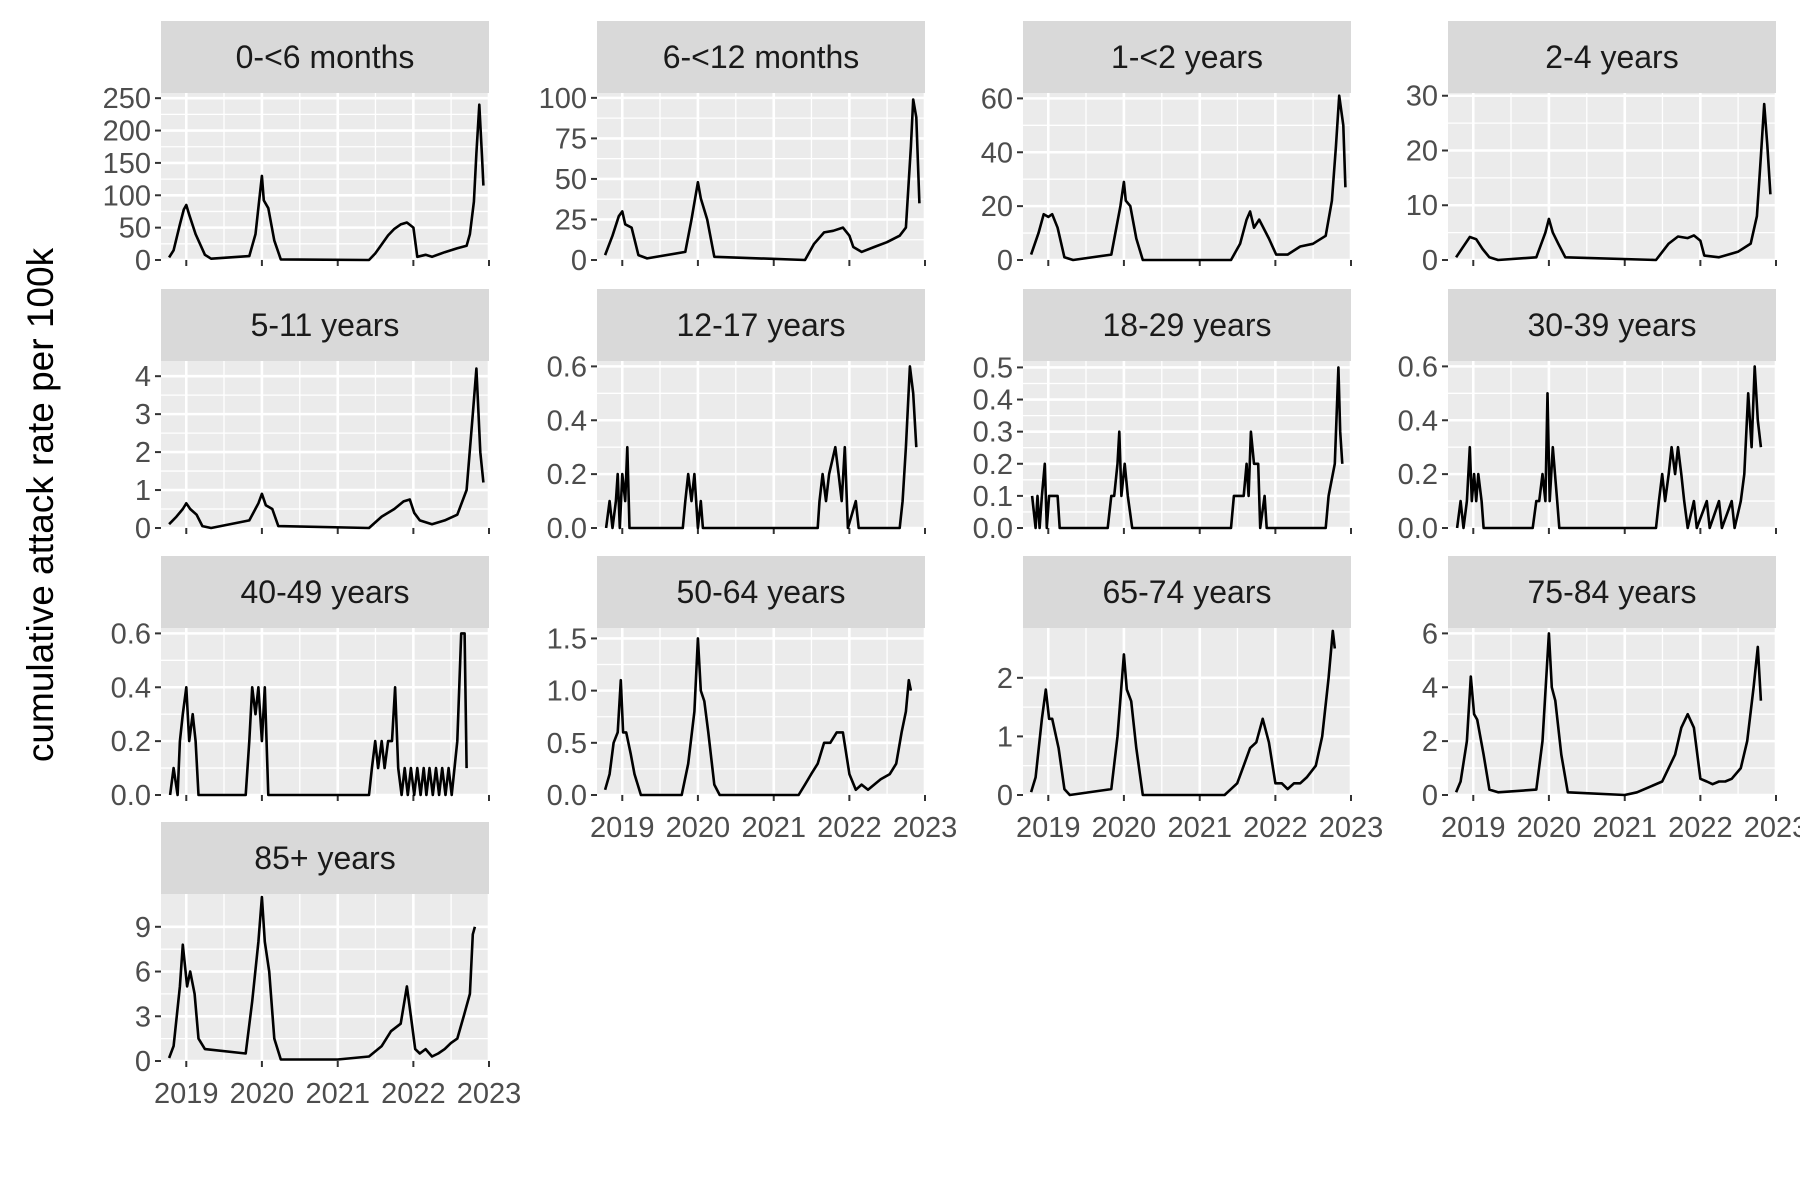  Describe the element at coordinates (143, 1017) in the screenshot. I see `y-tick-label: 3` at that location.